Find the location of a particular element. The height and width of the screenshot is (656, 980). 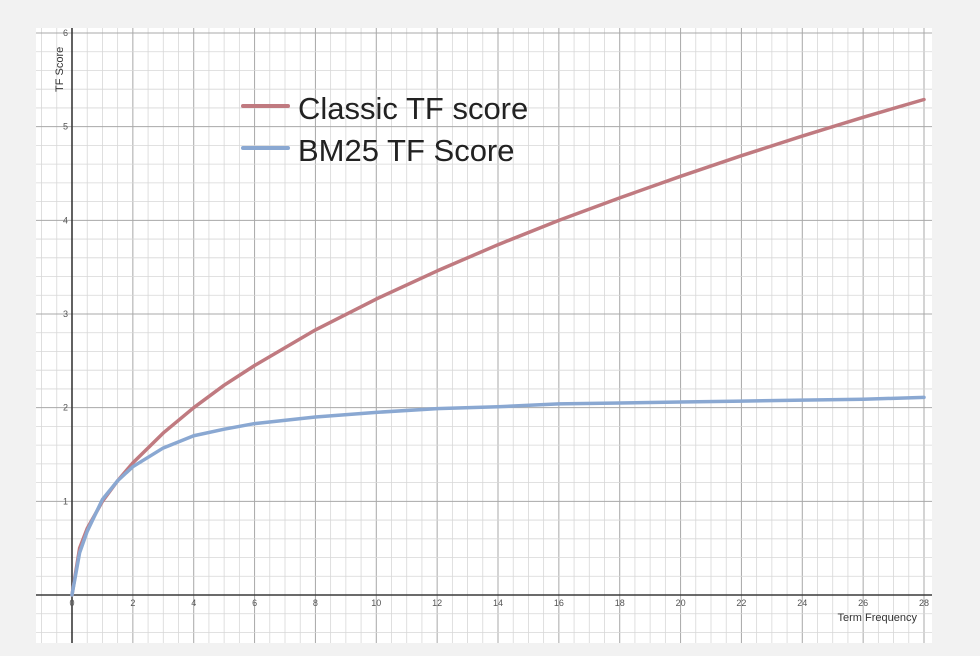

legend: Classic TF score BM25 TF Score is located at coordinates (384, 129).